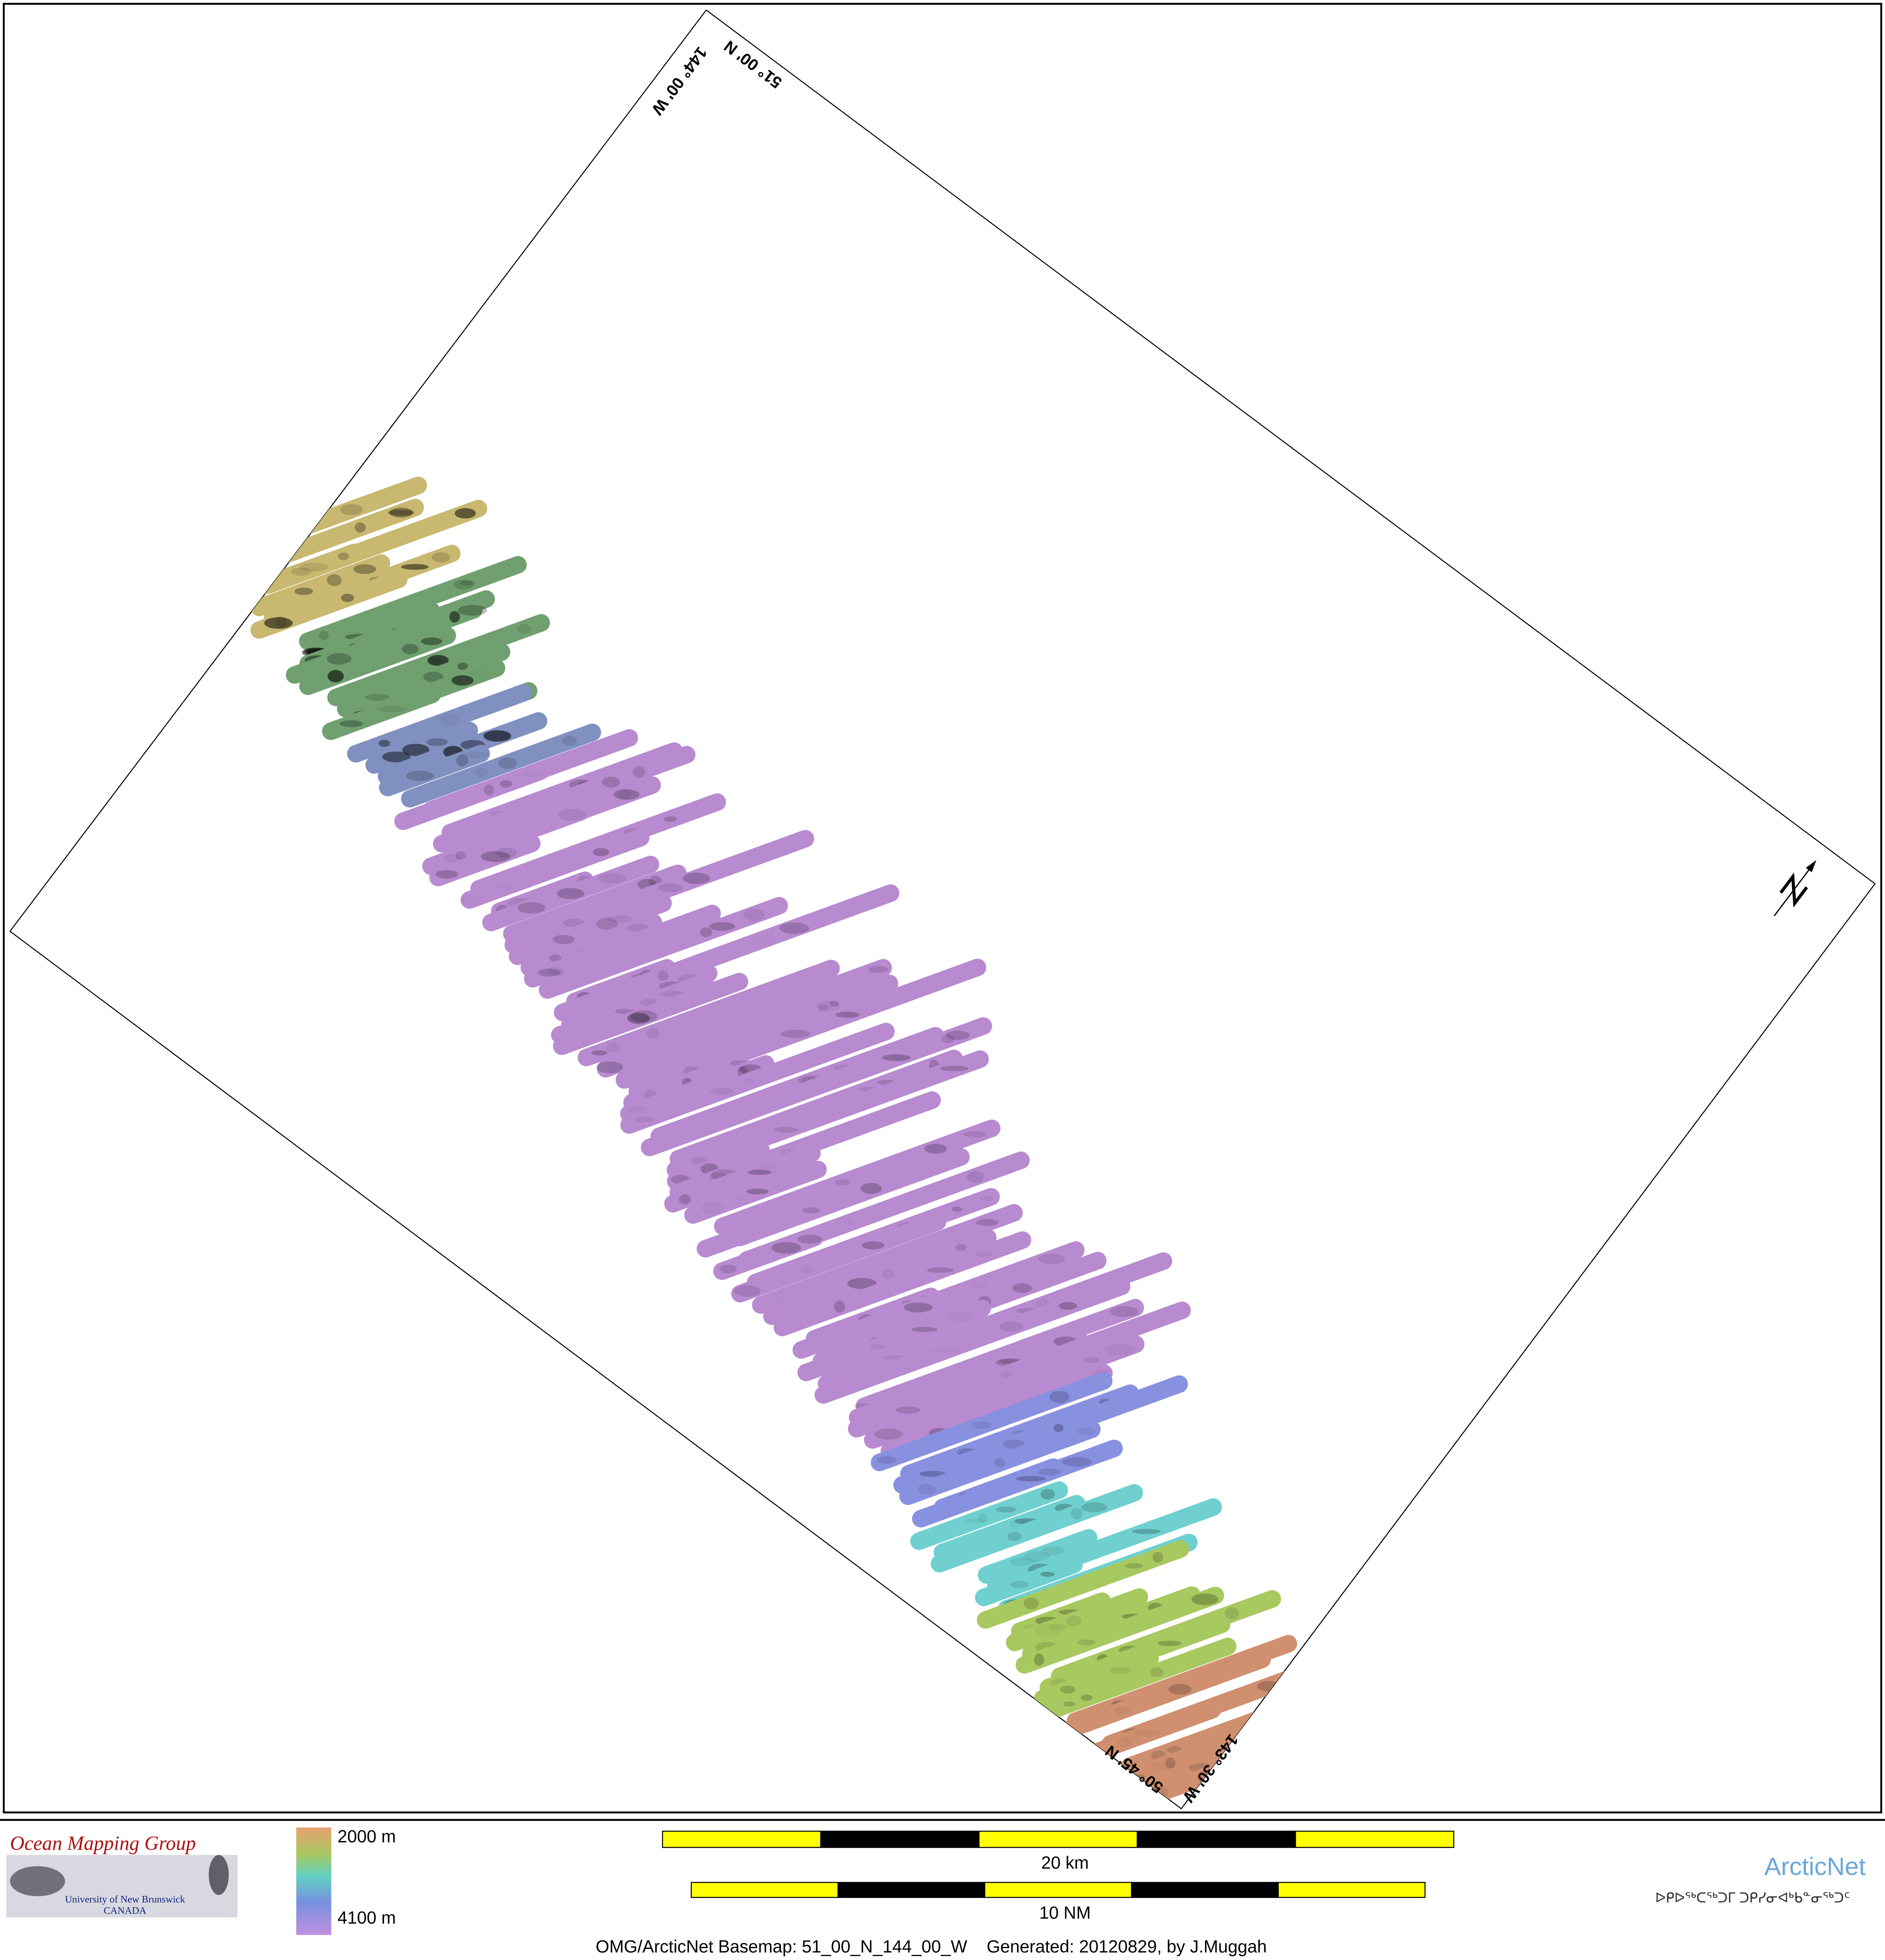 The image size is (1885, 1960). Describe the element at coordinates (367, 1837) in the screenshot. I see `legend-label: 2000 m` at that location.